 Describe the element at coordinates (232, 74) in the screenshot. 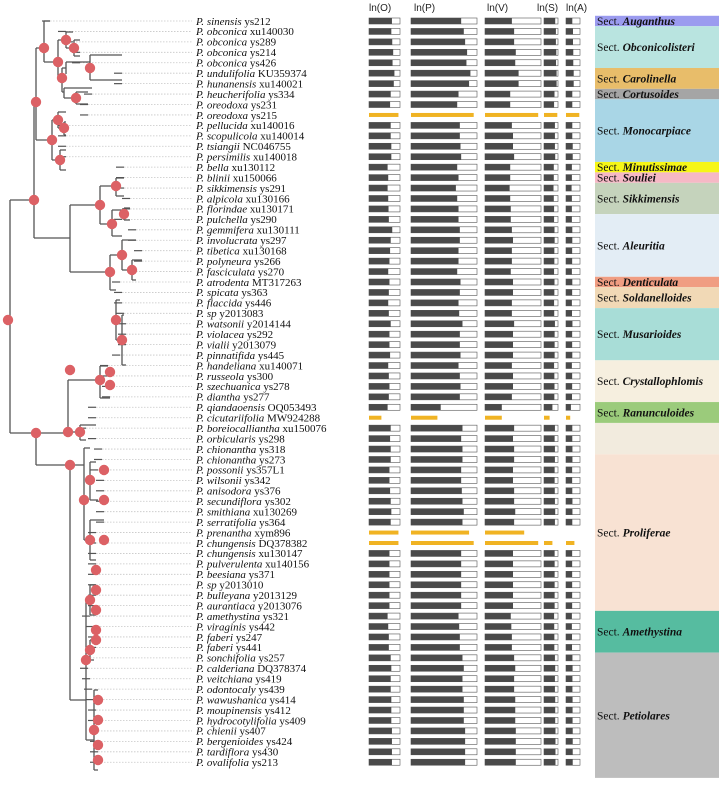

I see `taxon-species: undulifolia` at that location.